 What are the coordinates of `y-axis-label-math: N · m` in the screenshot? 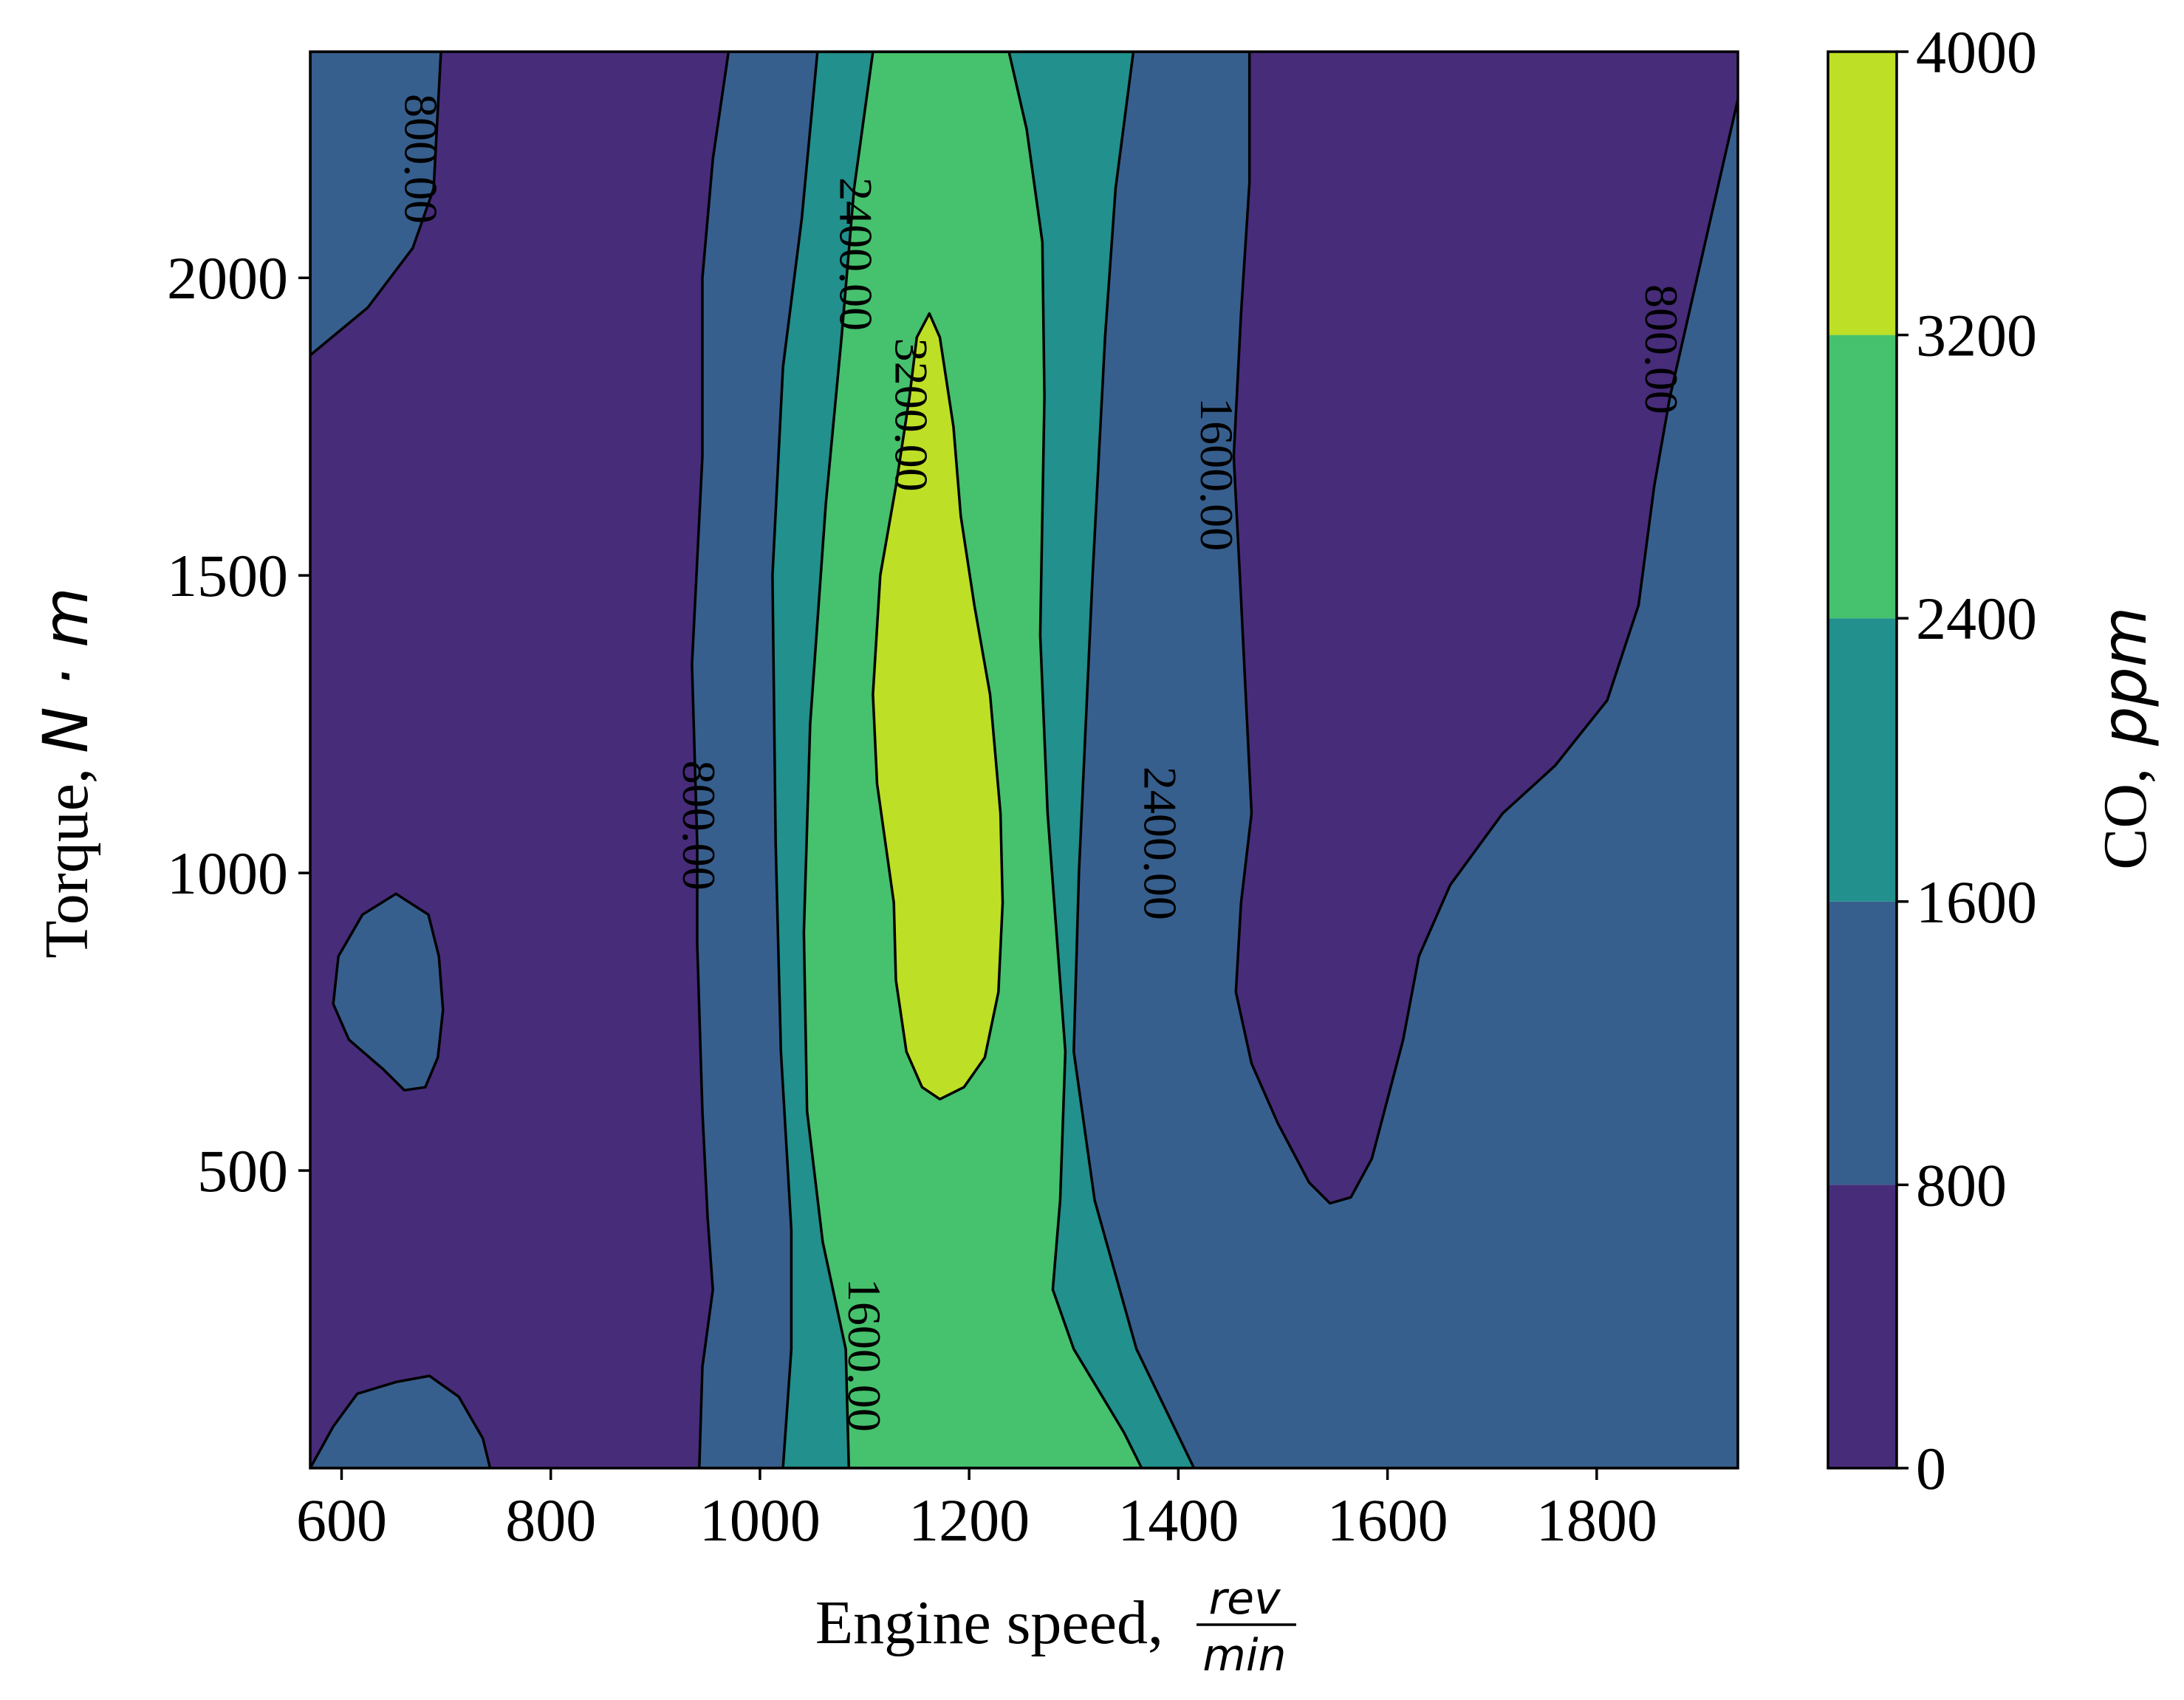 It's located at (66, 670).